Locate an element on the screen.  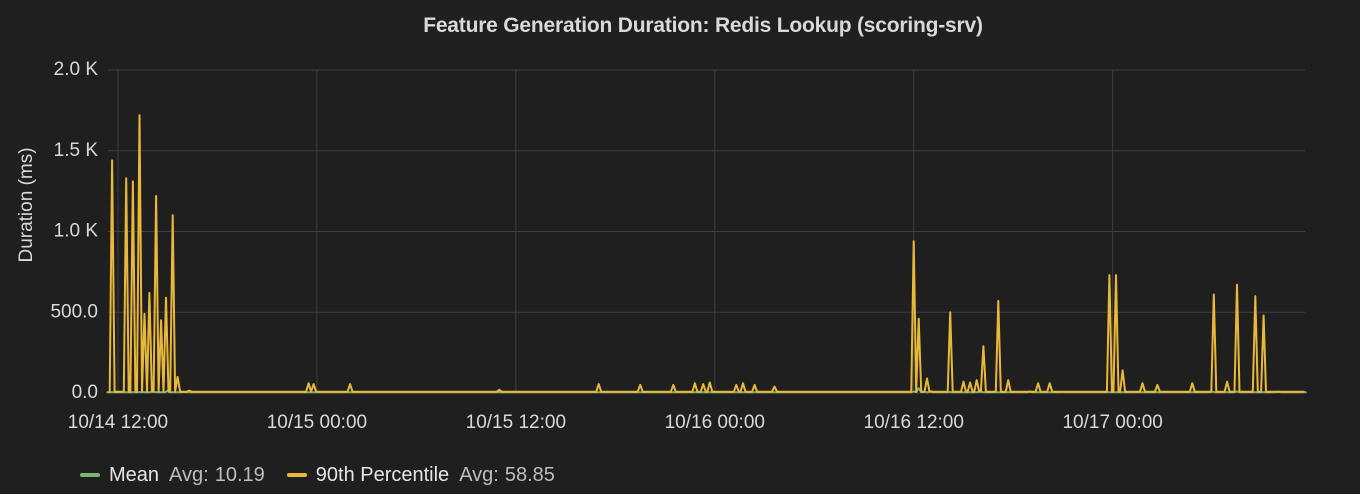
legend-swatch-p90 is located at coordinates (296, 475).